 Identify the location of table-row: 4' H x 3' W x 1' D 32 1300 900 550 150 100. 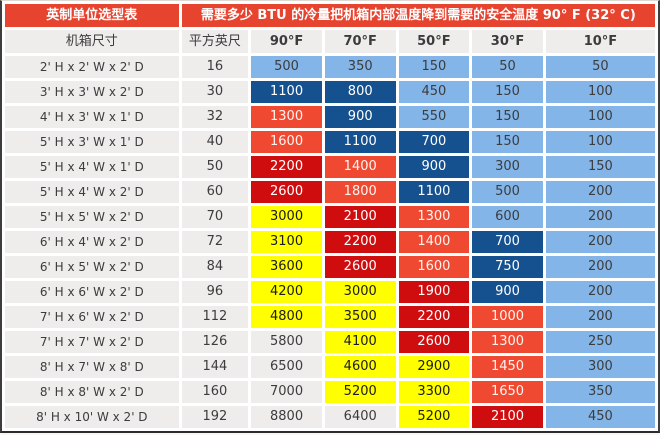
(330, 117).